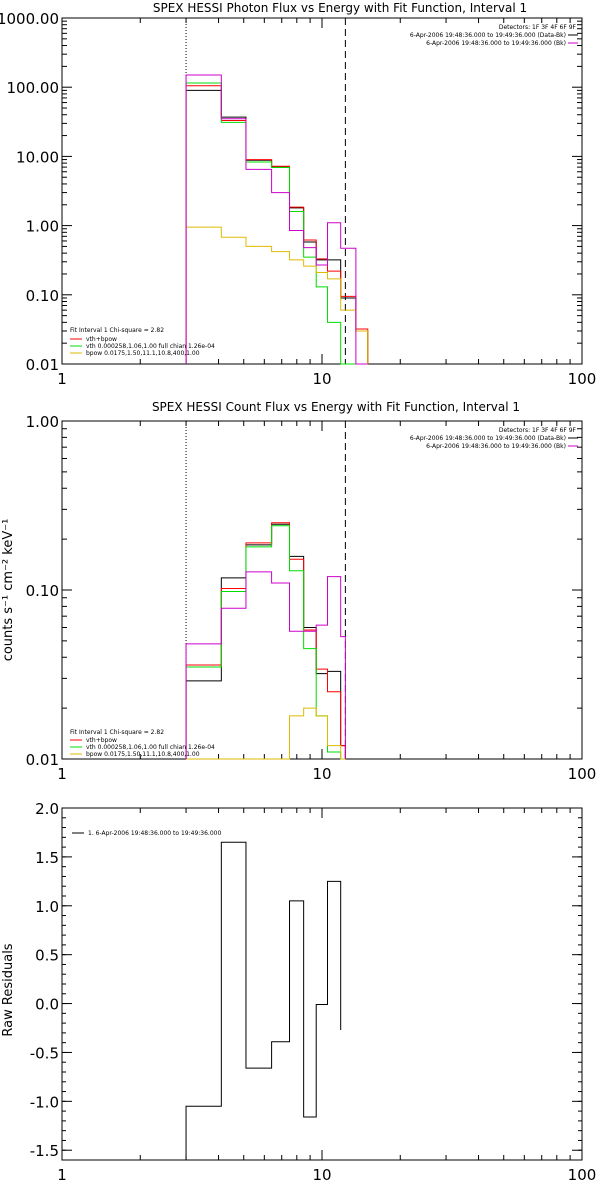 This screenshot has width=600, height=1200. What do you see at coordinates (44, 1053) in the screenshot?
I see `y-tick-label: -0.5` at bounding box center [44, 1053].